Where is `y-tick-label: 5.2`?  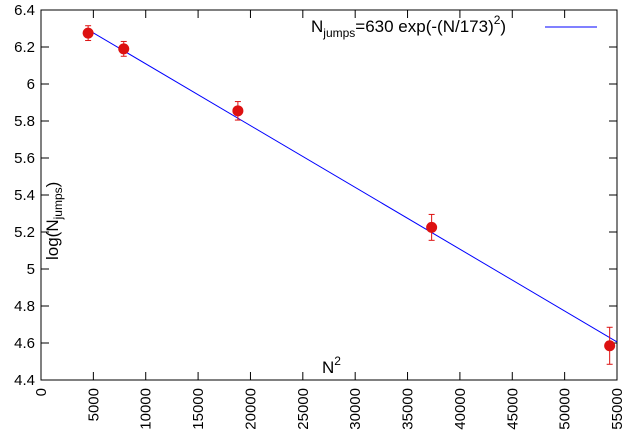 y-tick-label: 5.2 is located at coordinates (24, 232).